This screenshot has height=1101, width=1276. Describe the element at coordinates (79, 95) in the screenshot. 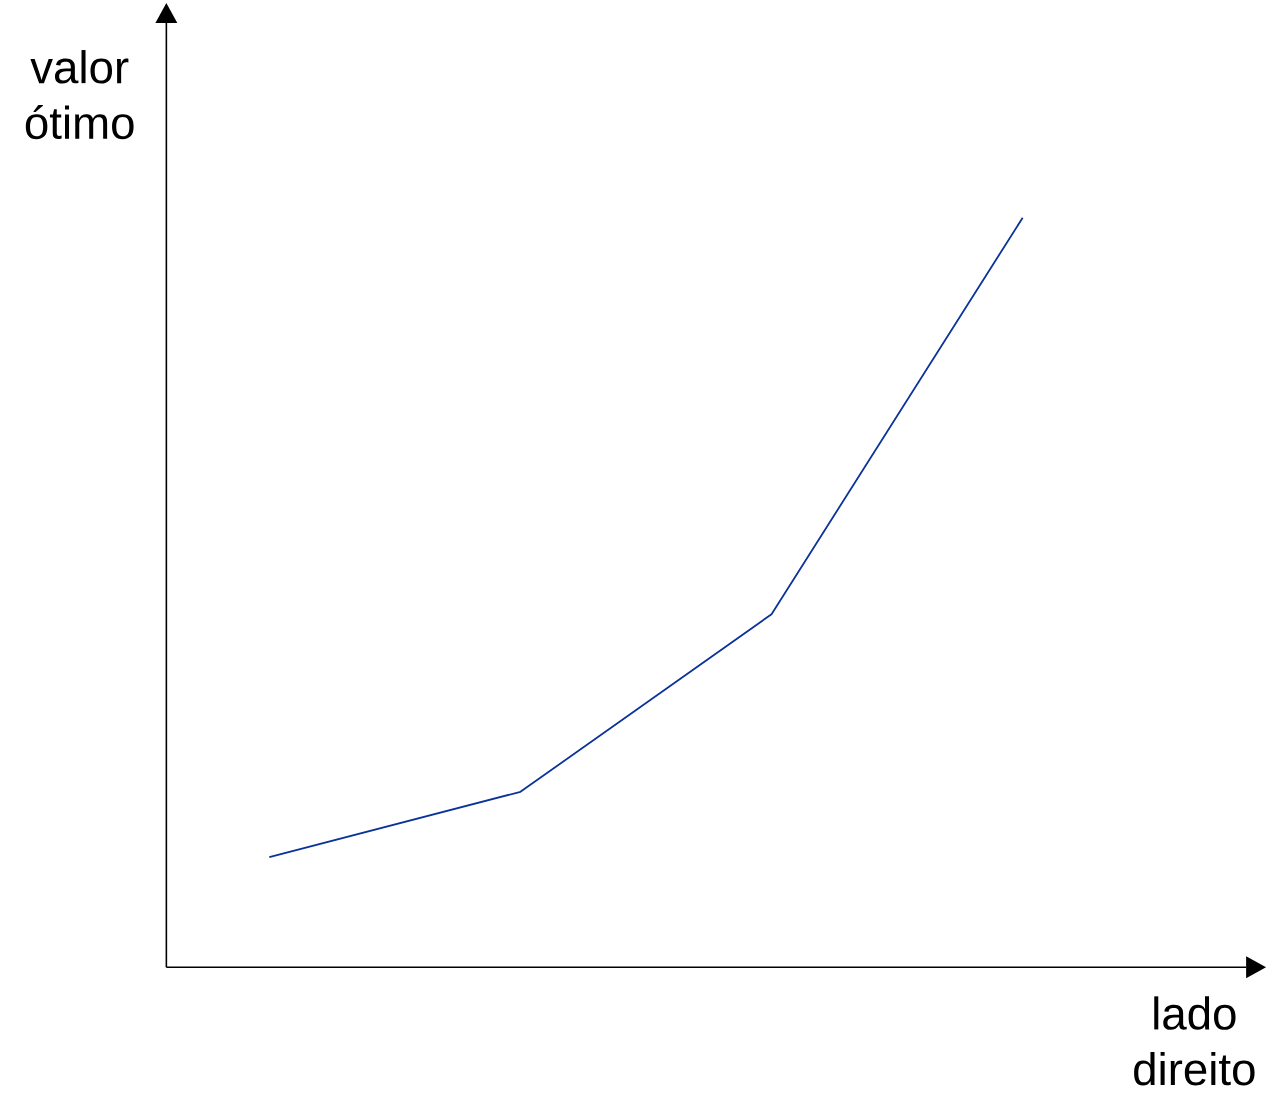

I see `y-axis-title: valor ótimo` at that location.